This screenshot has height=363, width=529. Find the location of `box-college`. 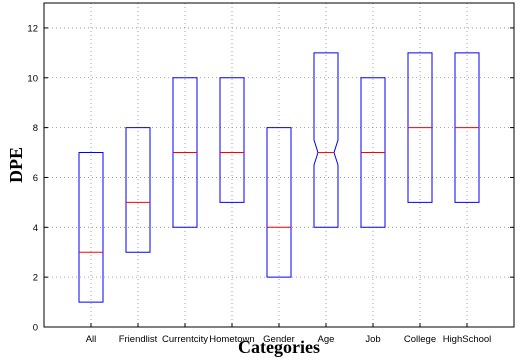

box-college is located at coordinates (420, 127).